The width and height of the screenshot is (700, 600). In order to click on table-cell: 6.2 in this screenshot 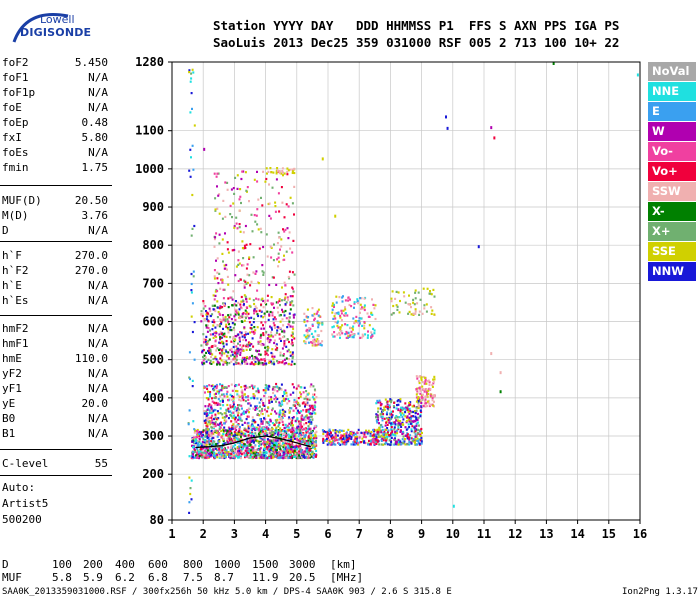, I will do `click(125, 577)`.